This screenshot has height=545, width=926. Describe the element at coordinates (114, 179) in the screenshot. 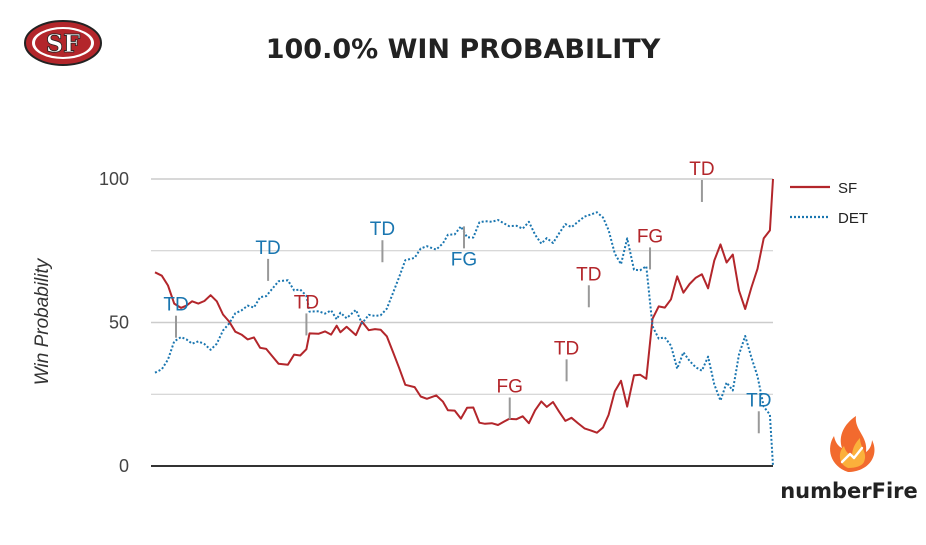

I see `y-tick-label: 100` at that location.